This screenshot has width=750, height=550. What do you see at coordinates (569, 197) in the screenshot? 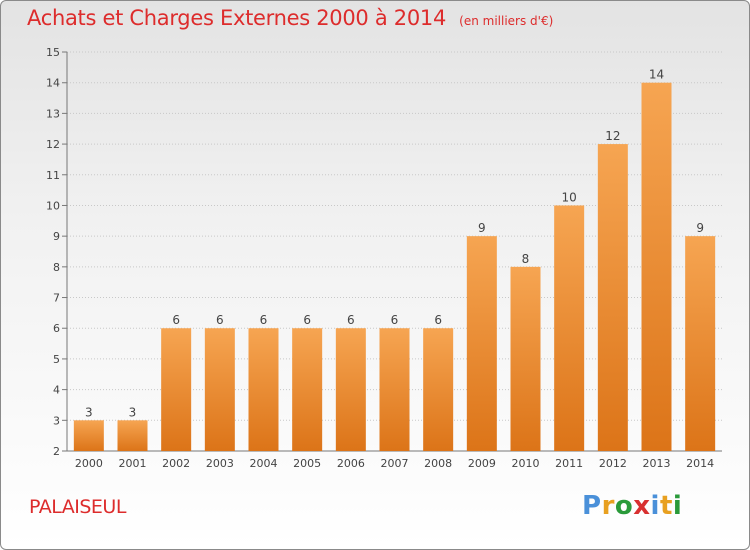
I see `bar-value-label: 10` at bounding box center [569, 197].